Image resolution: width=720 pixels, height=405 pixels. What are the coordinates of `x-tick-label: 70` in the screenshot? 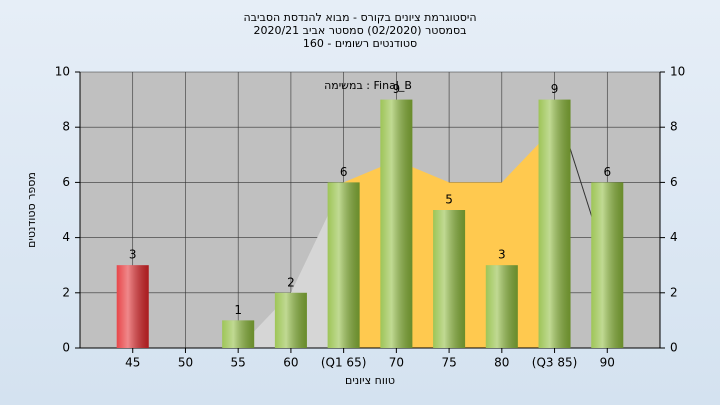 It's located at (396, 363).